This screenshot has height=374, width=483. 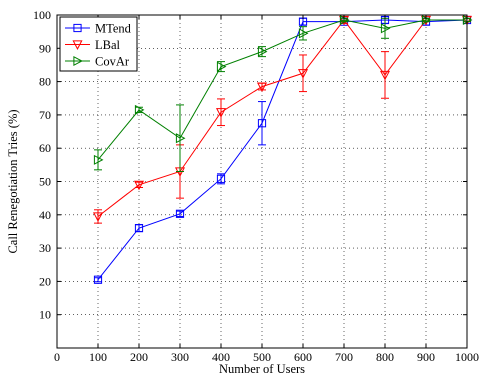 What do you see at coordinates (13, 181) in the screenshot?
I see `y-axis-label: Call Renegotiation Tries (%)` at bounding box center [13, 181].